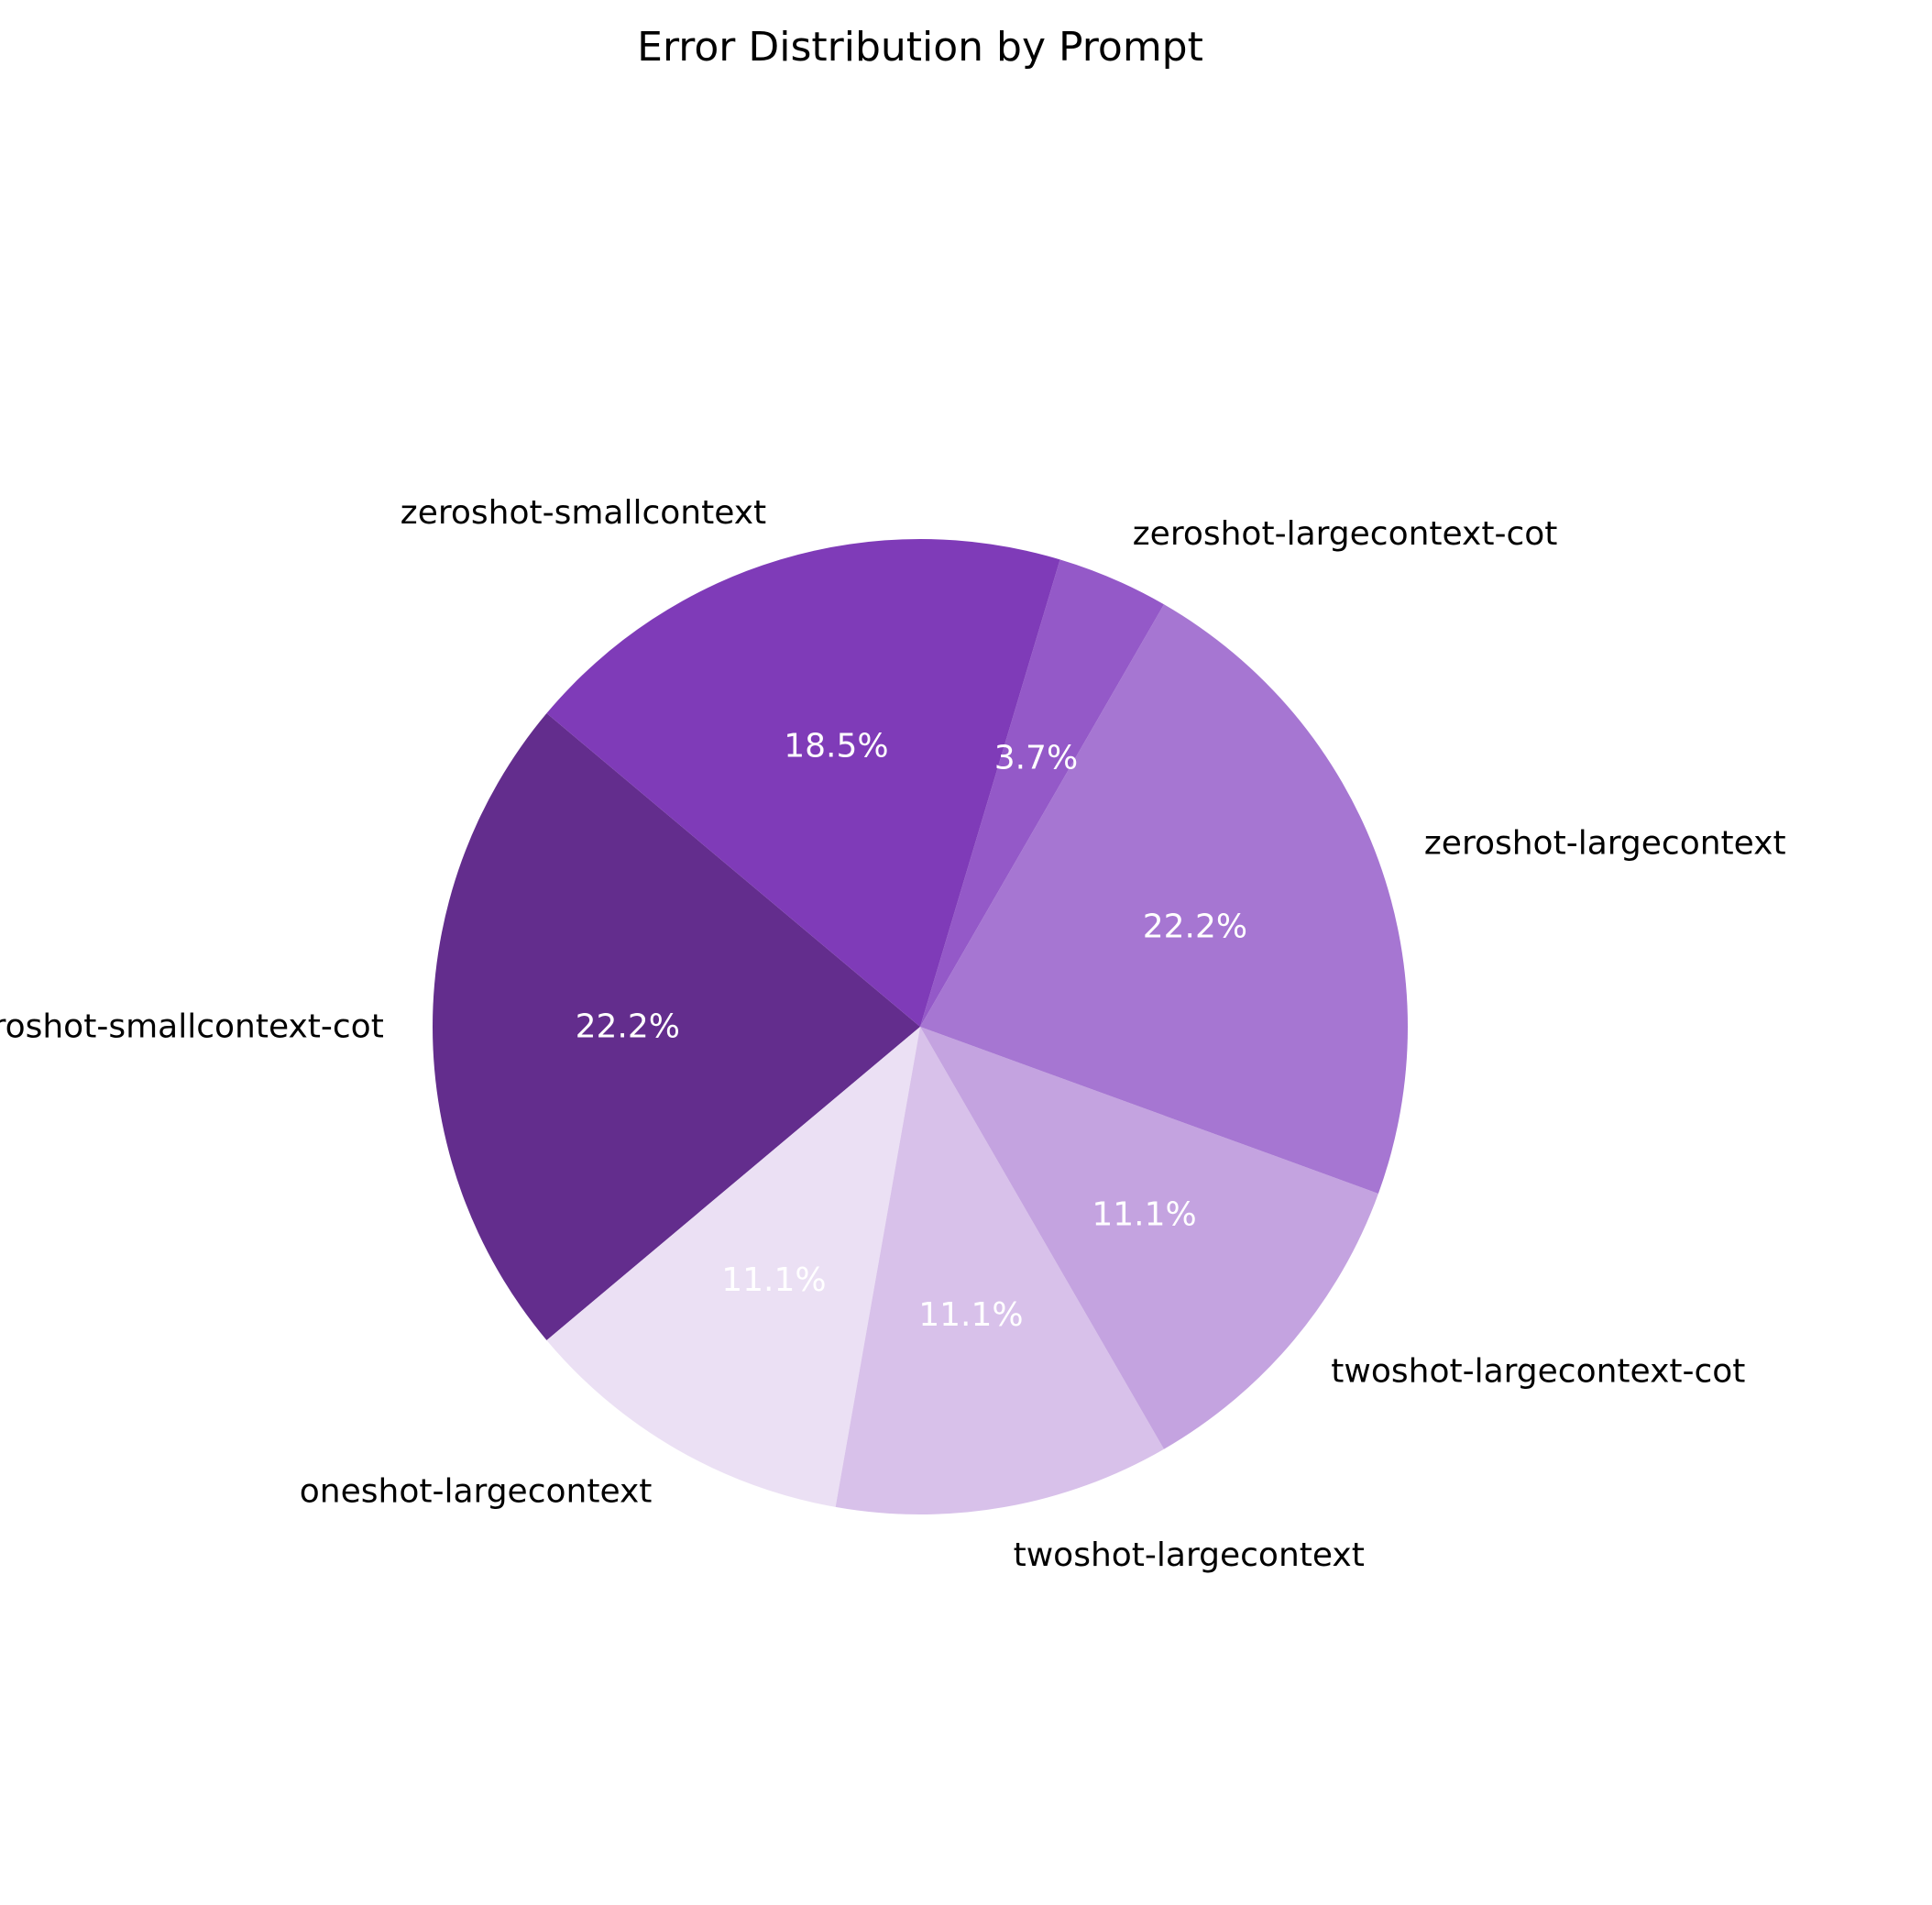 The image size is (1932, 1905). What do you see at coordinates (1345, 534) in the screenshot?
I see `pie-category-label-5: zeroshot-largecontext-cot` at bounding box center [1345, 534].